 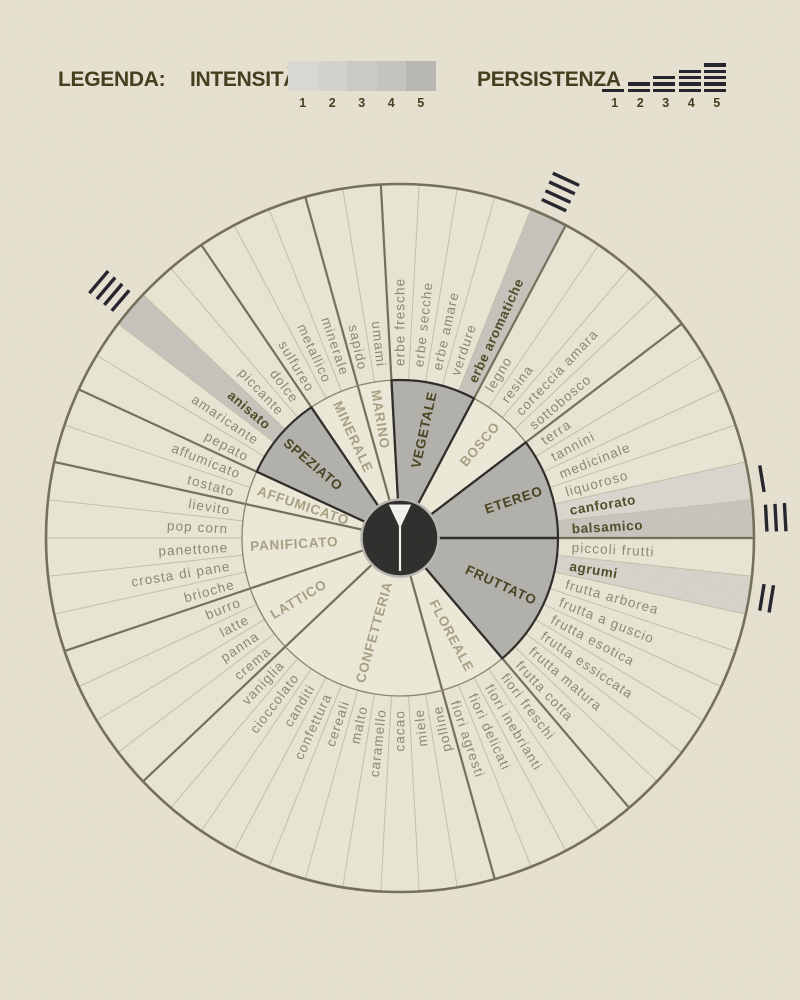 I want to click on persistence-numbers: 1 2 3 4 5, so click(x=666, y=103).